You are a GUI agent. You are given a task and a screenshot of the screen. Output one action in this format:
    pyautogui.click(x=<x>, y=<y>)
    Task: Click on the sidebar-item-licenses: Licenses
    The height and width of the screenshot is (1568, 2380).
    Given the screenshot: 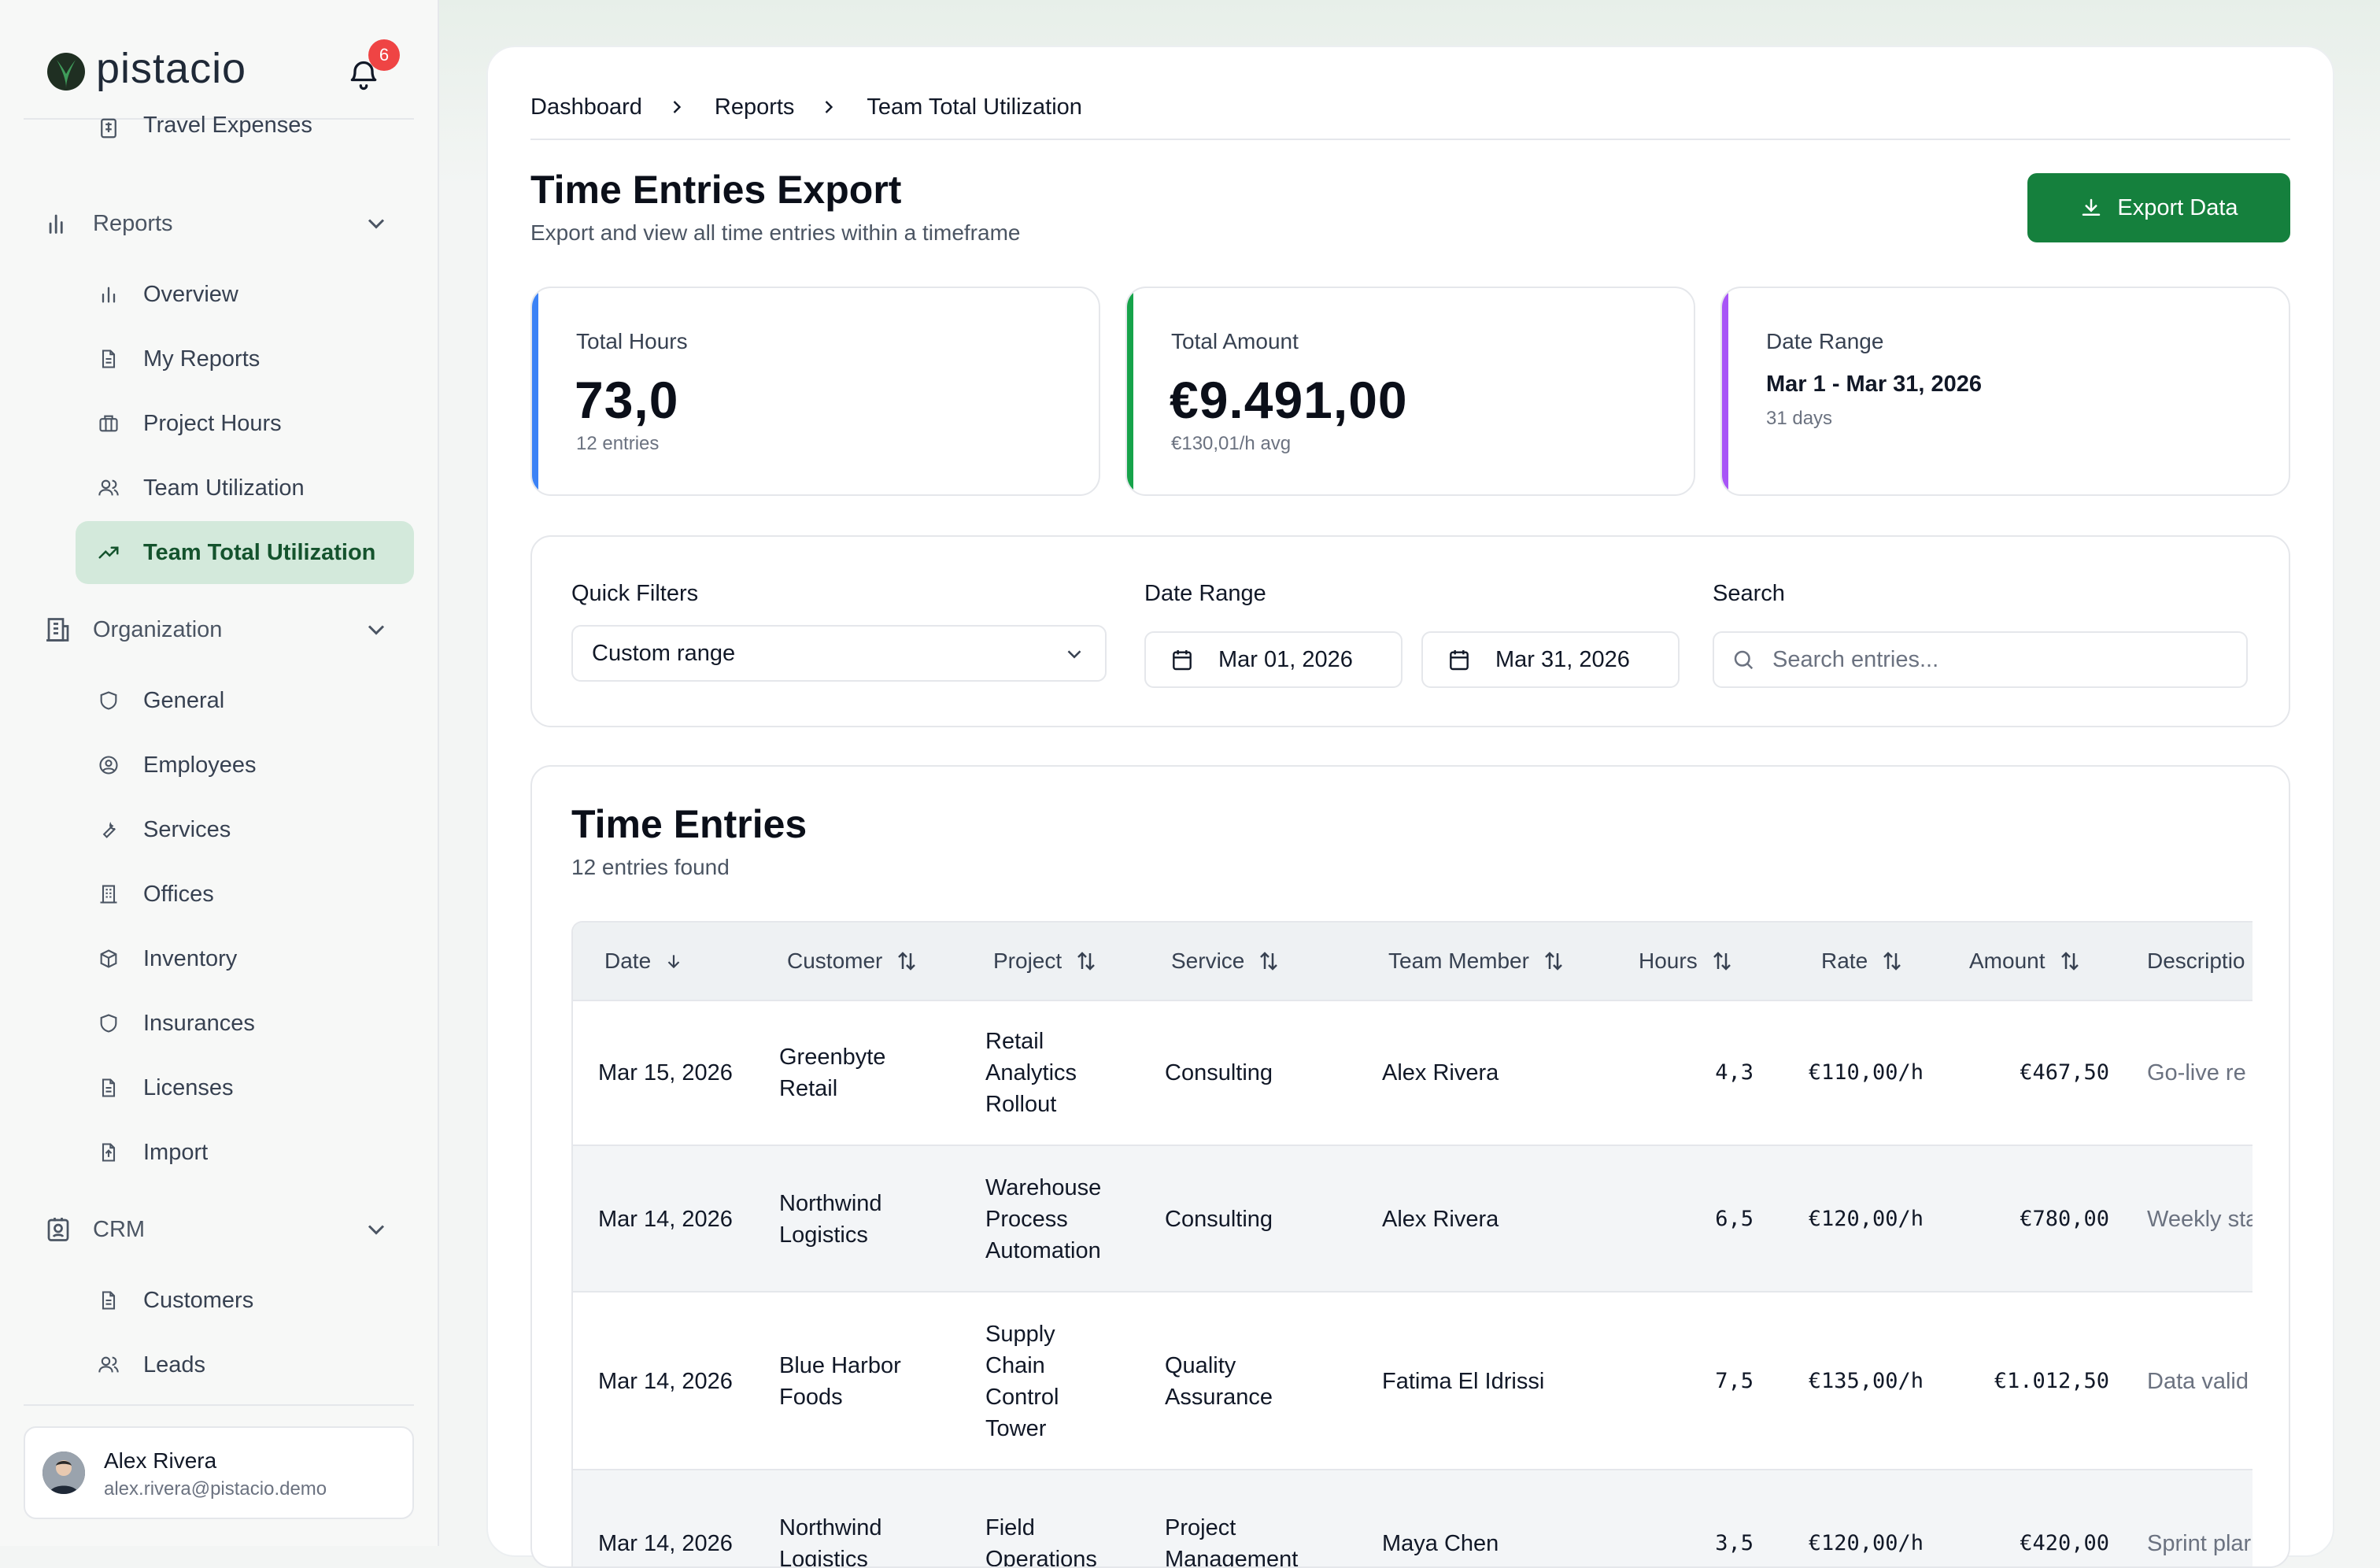 What is the action you would take?
    pyautogui.click(x=254, y=1087)
    